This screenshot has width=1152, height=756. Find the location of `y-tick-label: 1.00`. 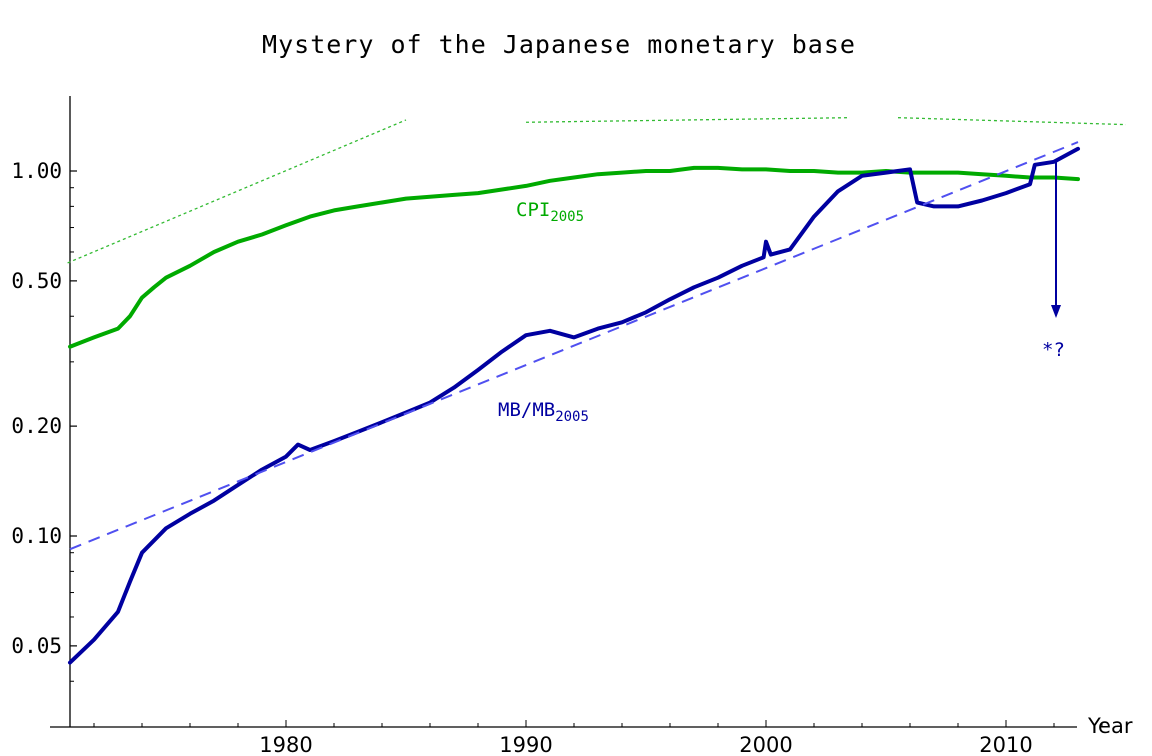

y-tick-label: 1.00 is located at coordinates (36, 171).